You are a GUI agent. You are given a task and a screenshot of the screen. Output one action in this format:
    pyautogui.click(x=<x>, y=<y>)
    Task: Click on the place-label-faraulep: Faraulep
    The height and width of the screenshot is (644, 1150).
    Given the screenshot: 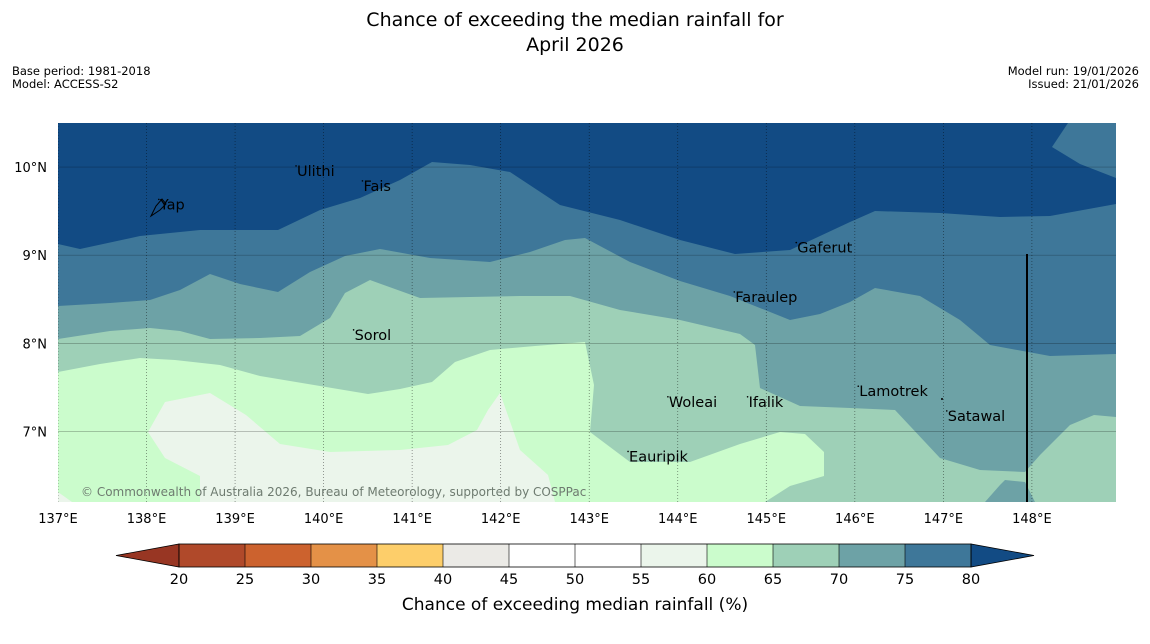 What is the action you would take?
    pyautogui.click(x=766, y=298)
    